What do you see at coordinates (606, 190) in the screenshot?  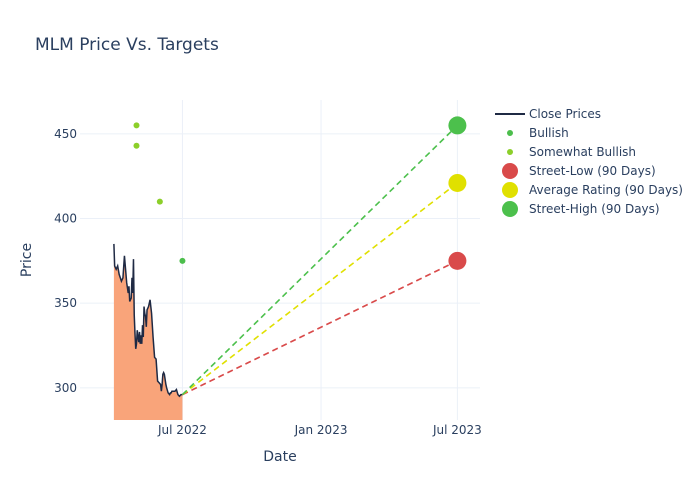 I see `legend-label: Average Rating (90 Days)` at bounding box center [606, 190].